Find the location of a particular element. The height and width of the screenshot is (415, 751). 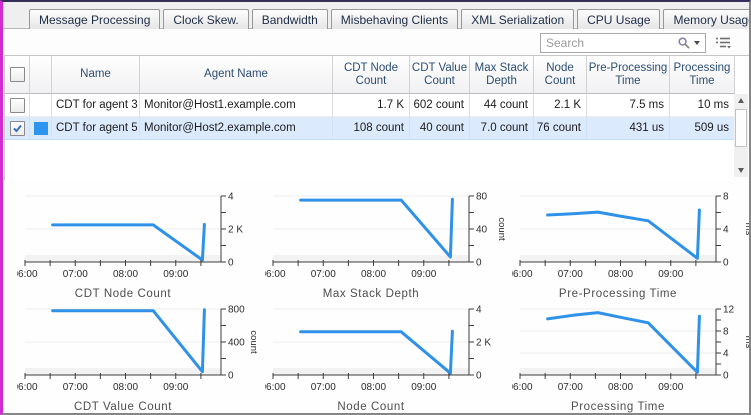

cell-name: CDT for agent 3 is located at coordinates (96, 105).